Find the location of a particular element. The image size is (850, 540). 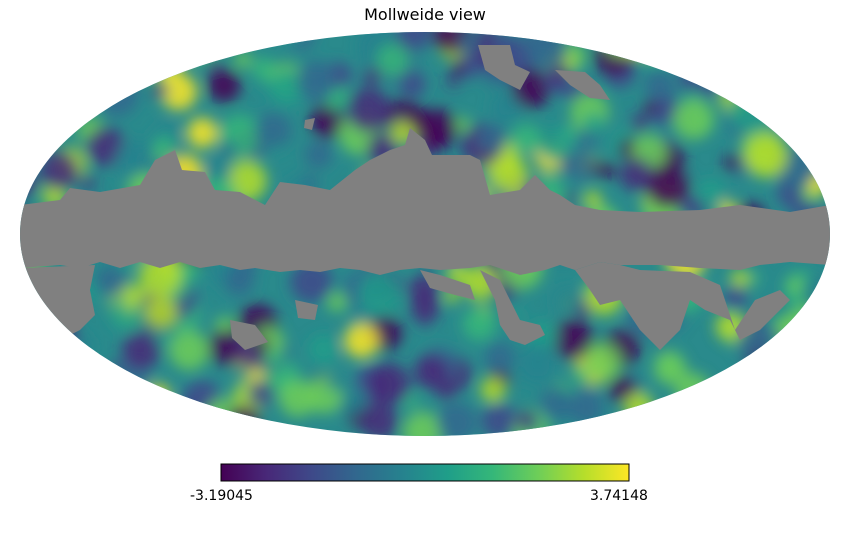

colorbar-max-label: 3.74148 is located at coordinates (619, 496).